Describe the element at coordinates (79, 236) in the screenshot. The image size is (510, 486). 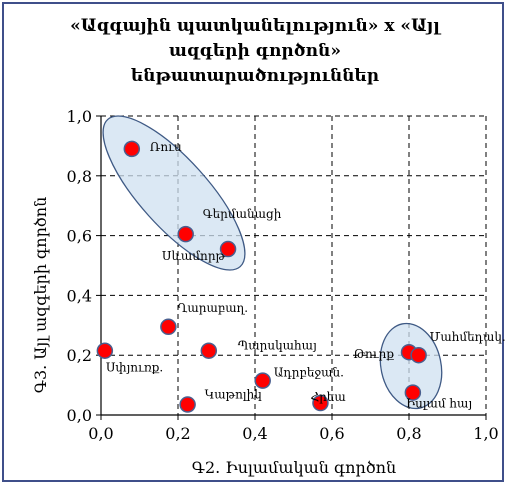
I see `y-tick-label: 0,6` at that location.